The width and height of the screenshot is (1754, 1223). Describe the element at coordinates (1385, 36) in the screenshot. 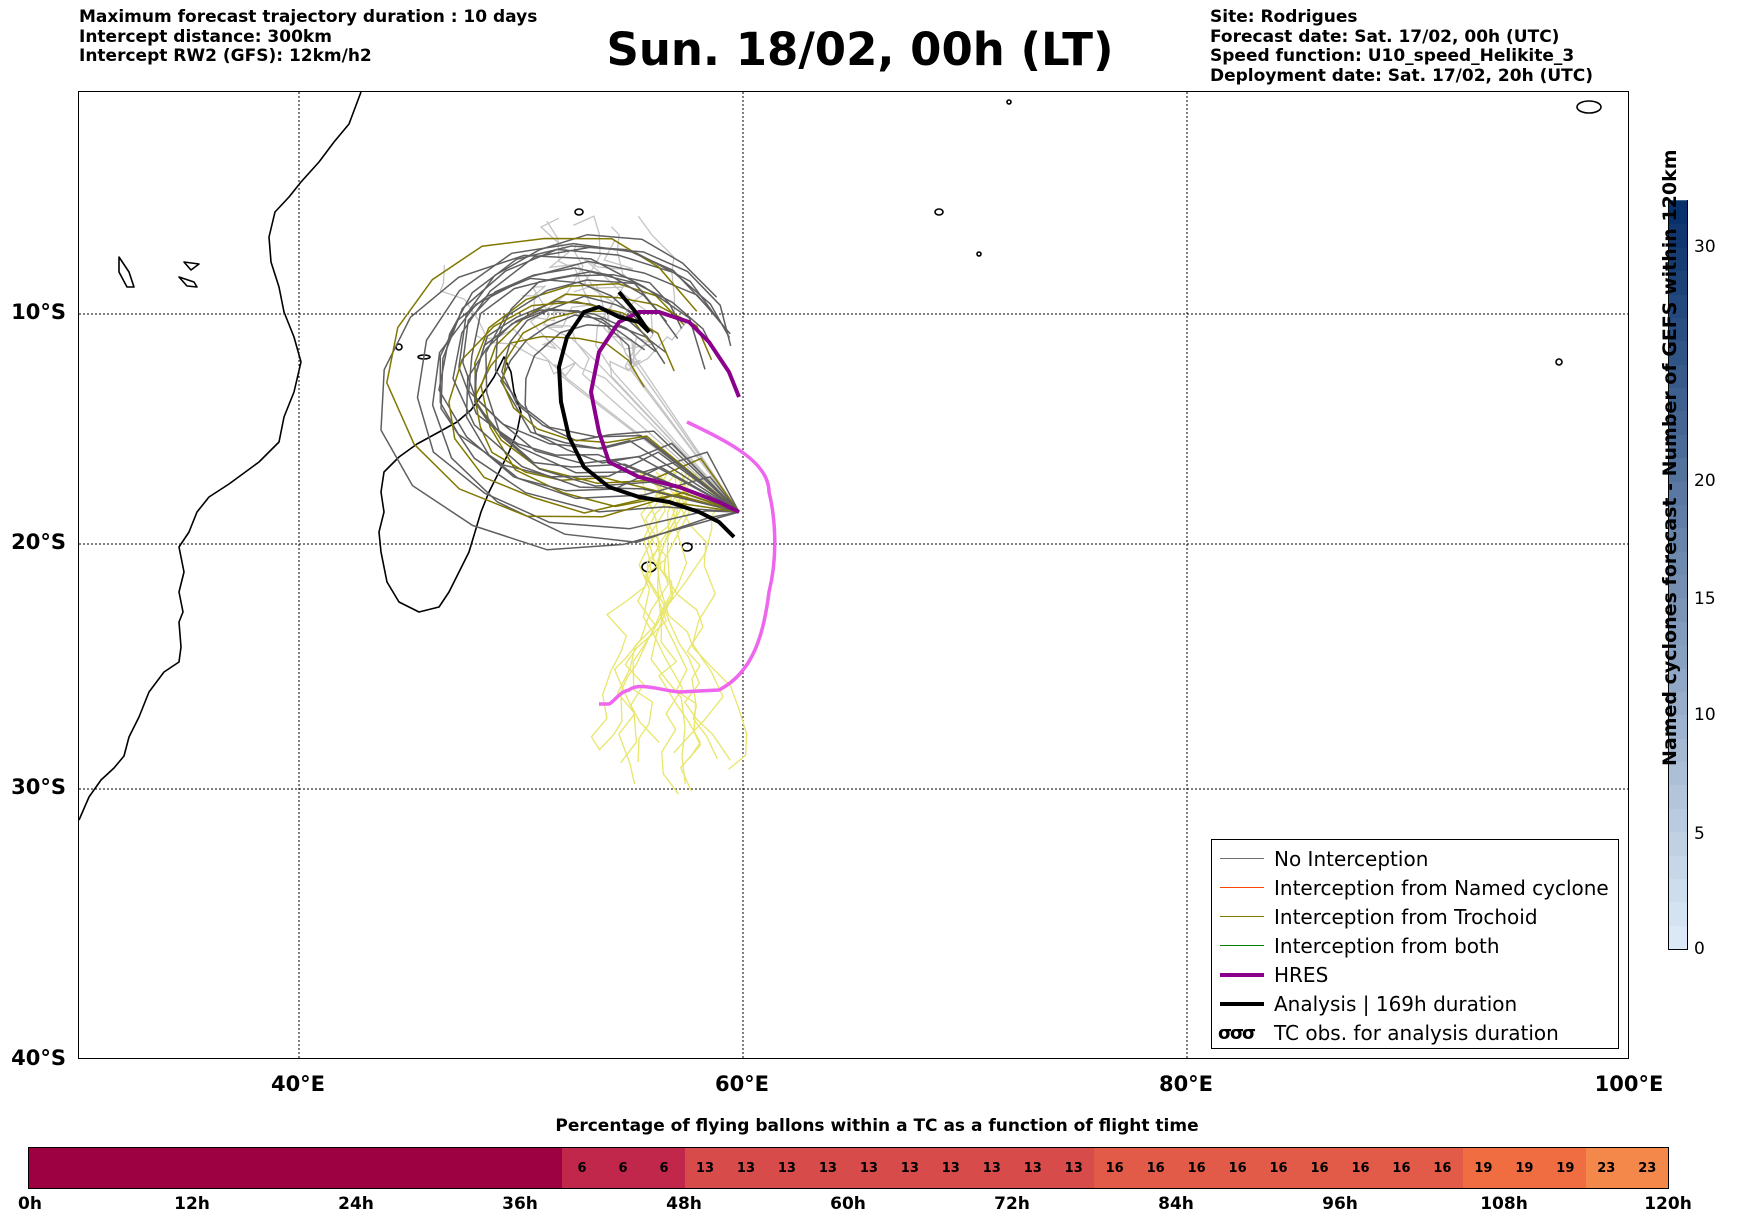

I see `forecast-date-text: Forecast date: Sat. 17/02, 00h (UTC)` at that location.